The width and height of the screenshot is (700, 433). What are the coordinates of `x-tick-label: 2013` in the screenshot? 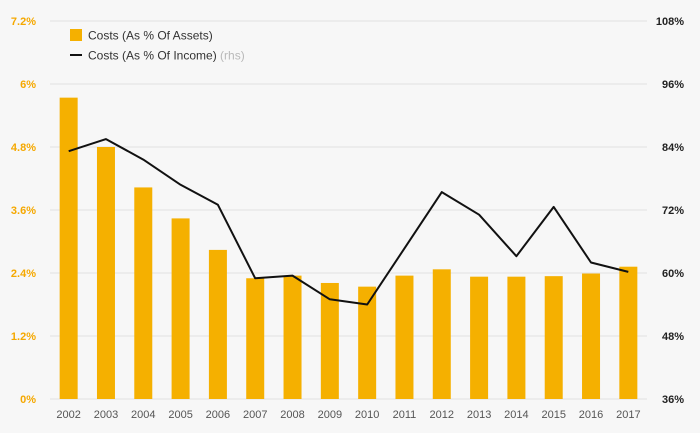 It's located at (479, 415).